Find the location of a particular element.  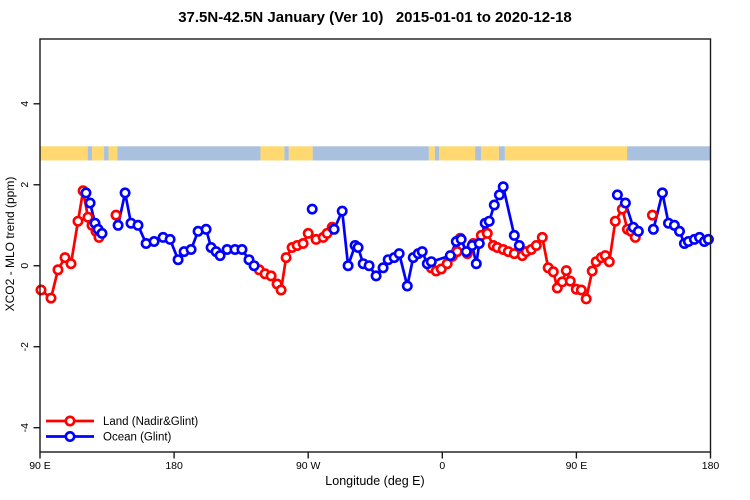

y-tick-label: 0 is located at coordinates (25, 266).